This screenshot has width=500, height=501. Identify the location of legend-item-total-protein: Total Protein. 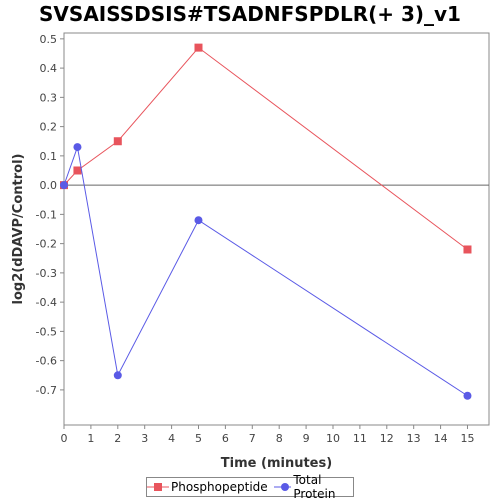
(313, 487).